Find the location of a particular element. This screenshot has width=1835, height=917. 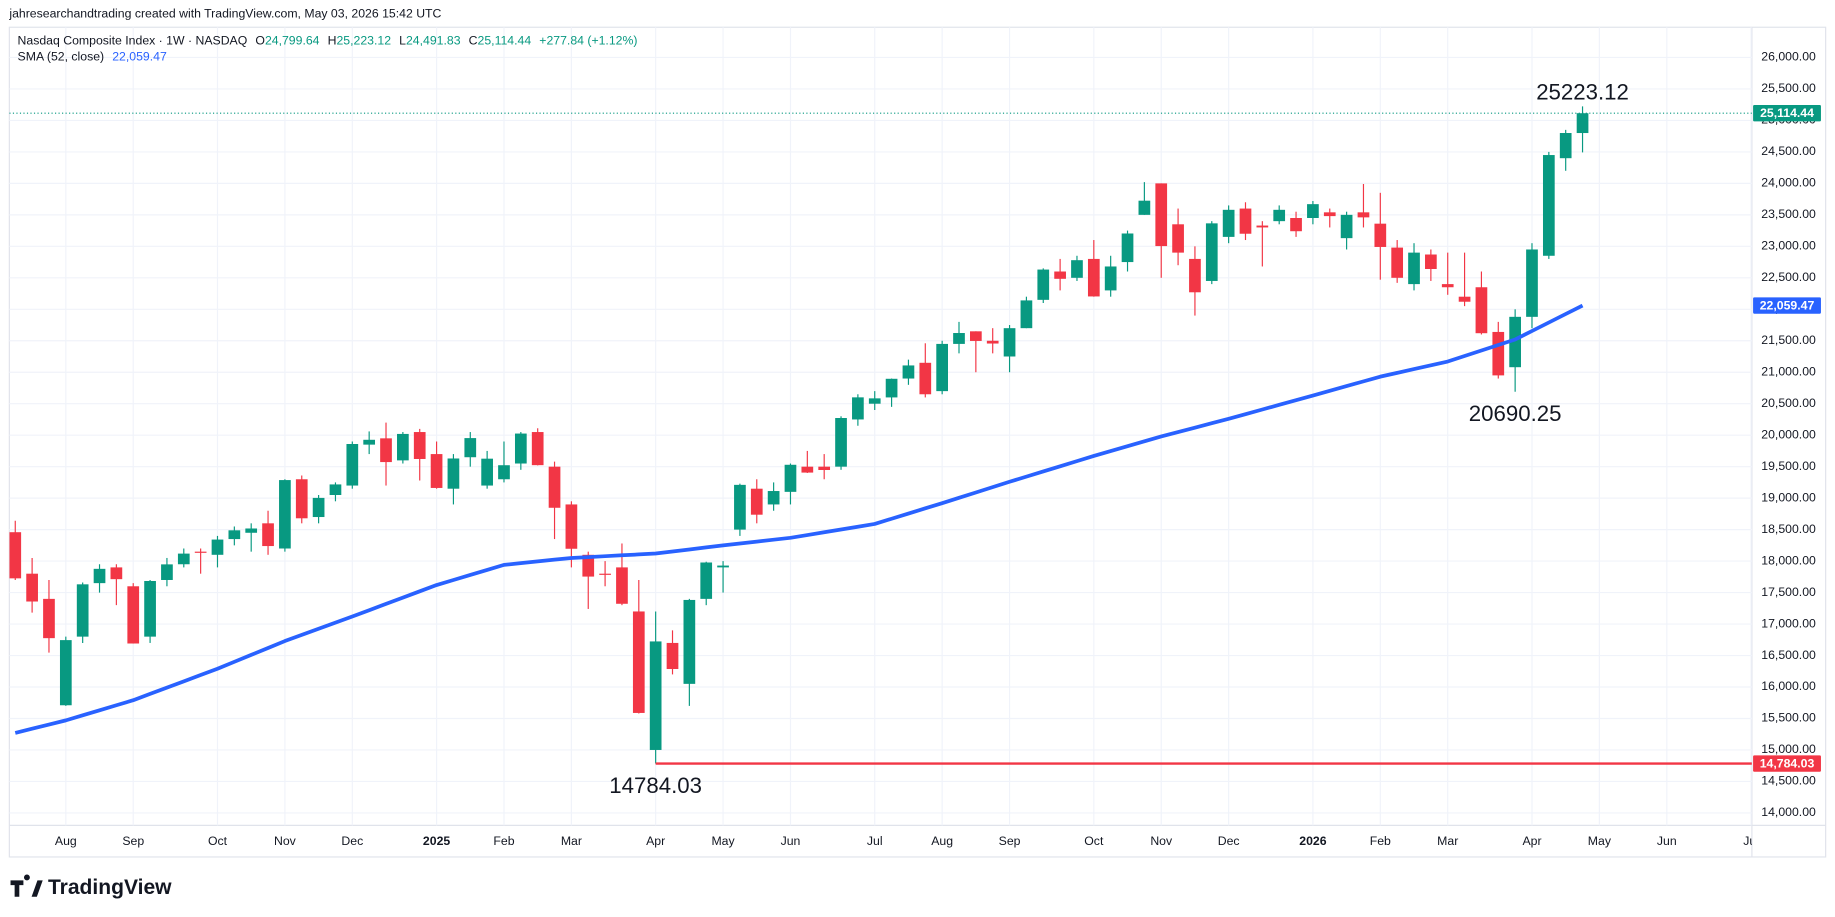

x-tick-label: Dec is located at coordinates (352, 841).